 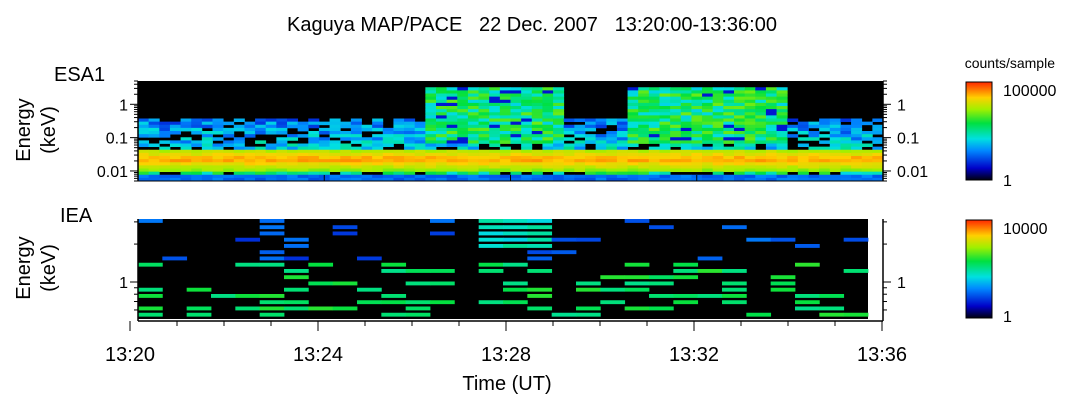 I want to click on x-tick-label: 13:20, so click(x=130, y=355).